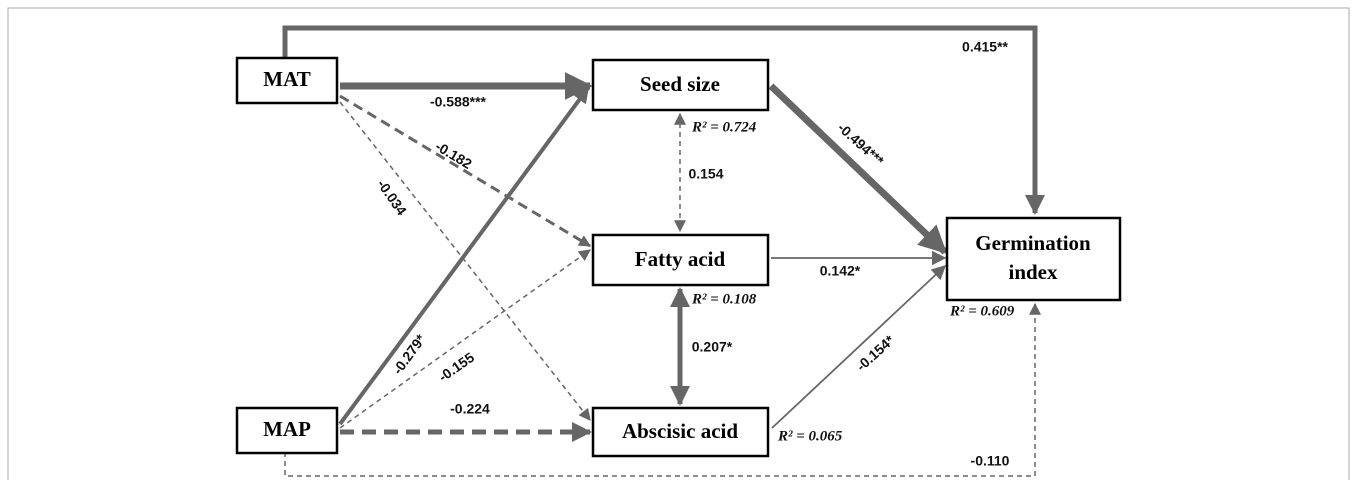  I want to click on edge-label: -0.034, so click(392, 197).